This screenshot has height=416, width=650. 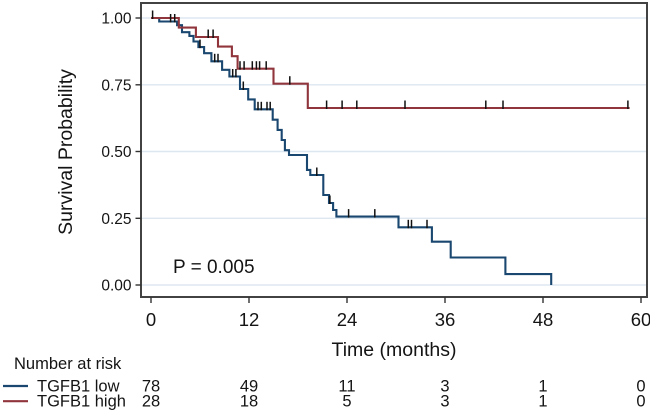 I want to click on x-tick-label: 48, so click(x=543, y=319).